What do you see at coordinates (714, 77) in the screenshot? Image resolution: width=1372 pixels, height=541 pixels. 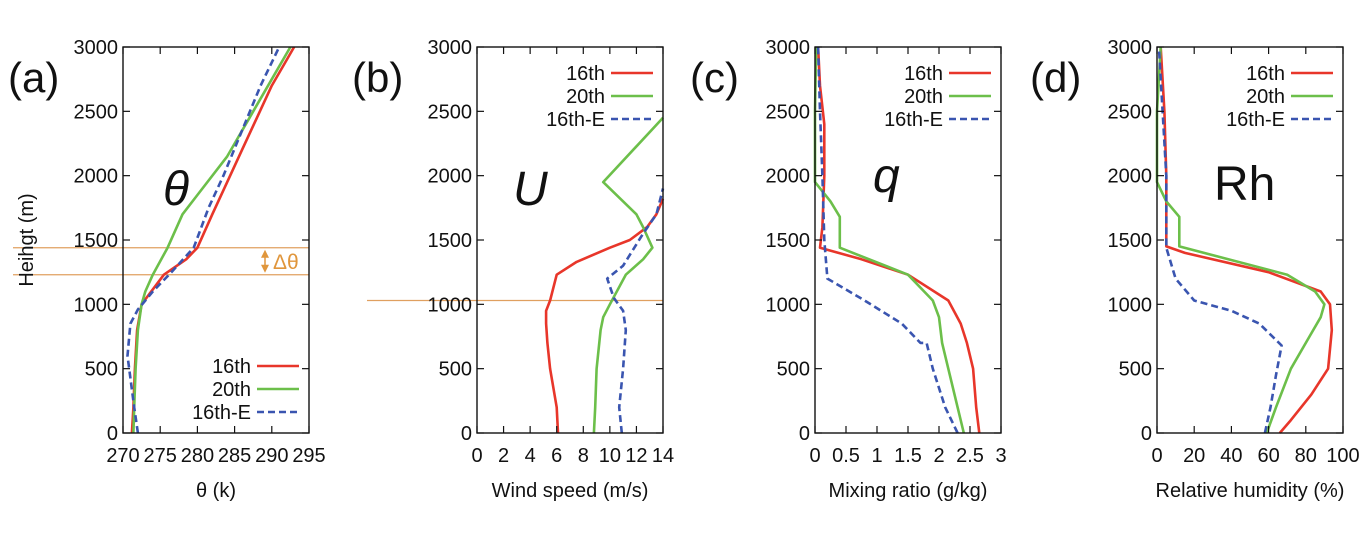 I see `panel-label: (c)` at bounding box center [714, 77].